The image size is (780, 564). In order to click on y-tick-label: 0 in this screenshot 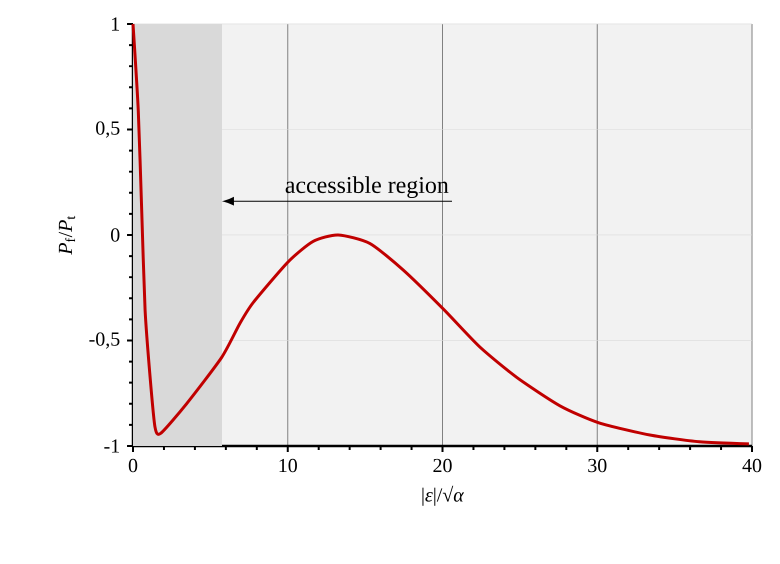, I will do `click(115, 235)`.